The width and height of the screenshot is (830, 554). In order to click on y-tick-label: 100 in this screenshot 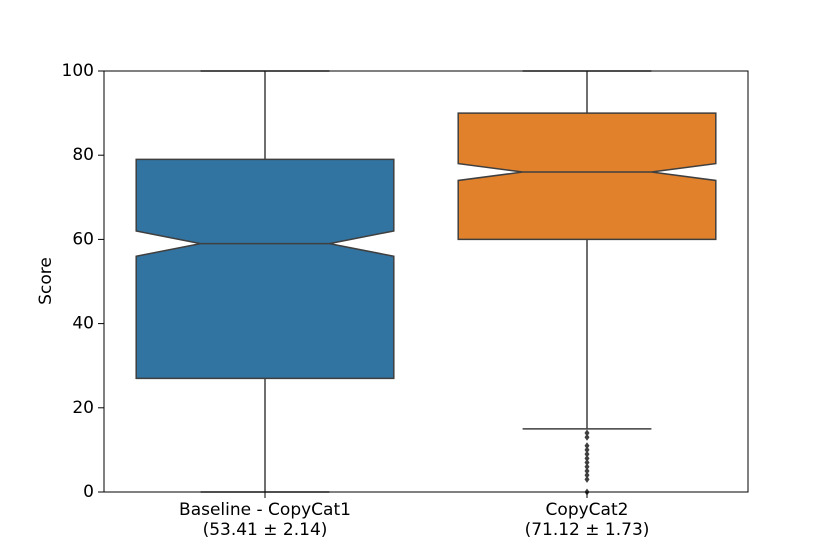, I will do `click(78, 71)`.